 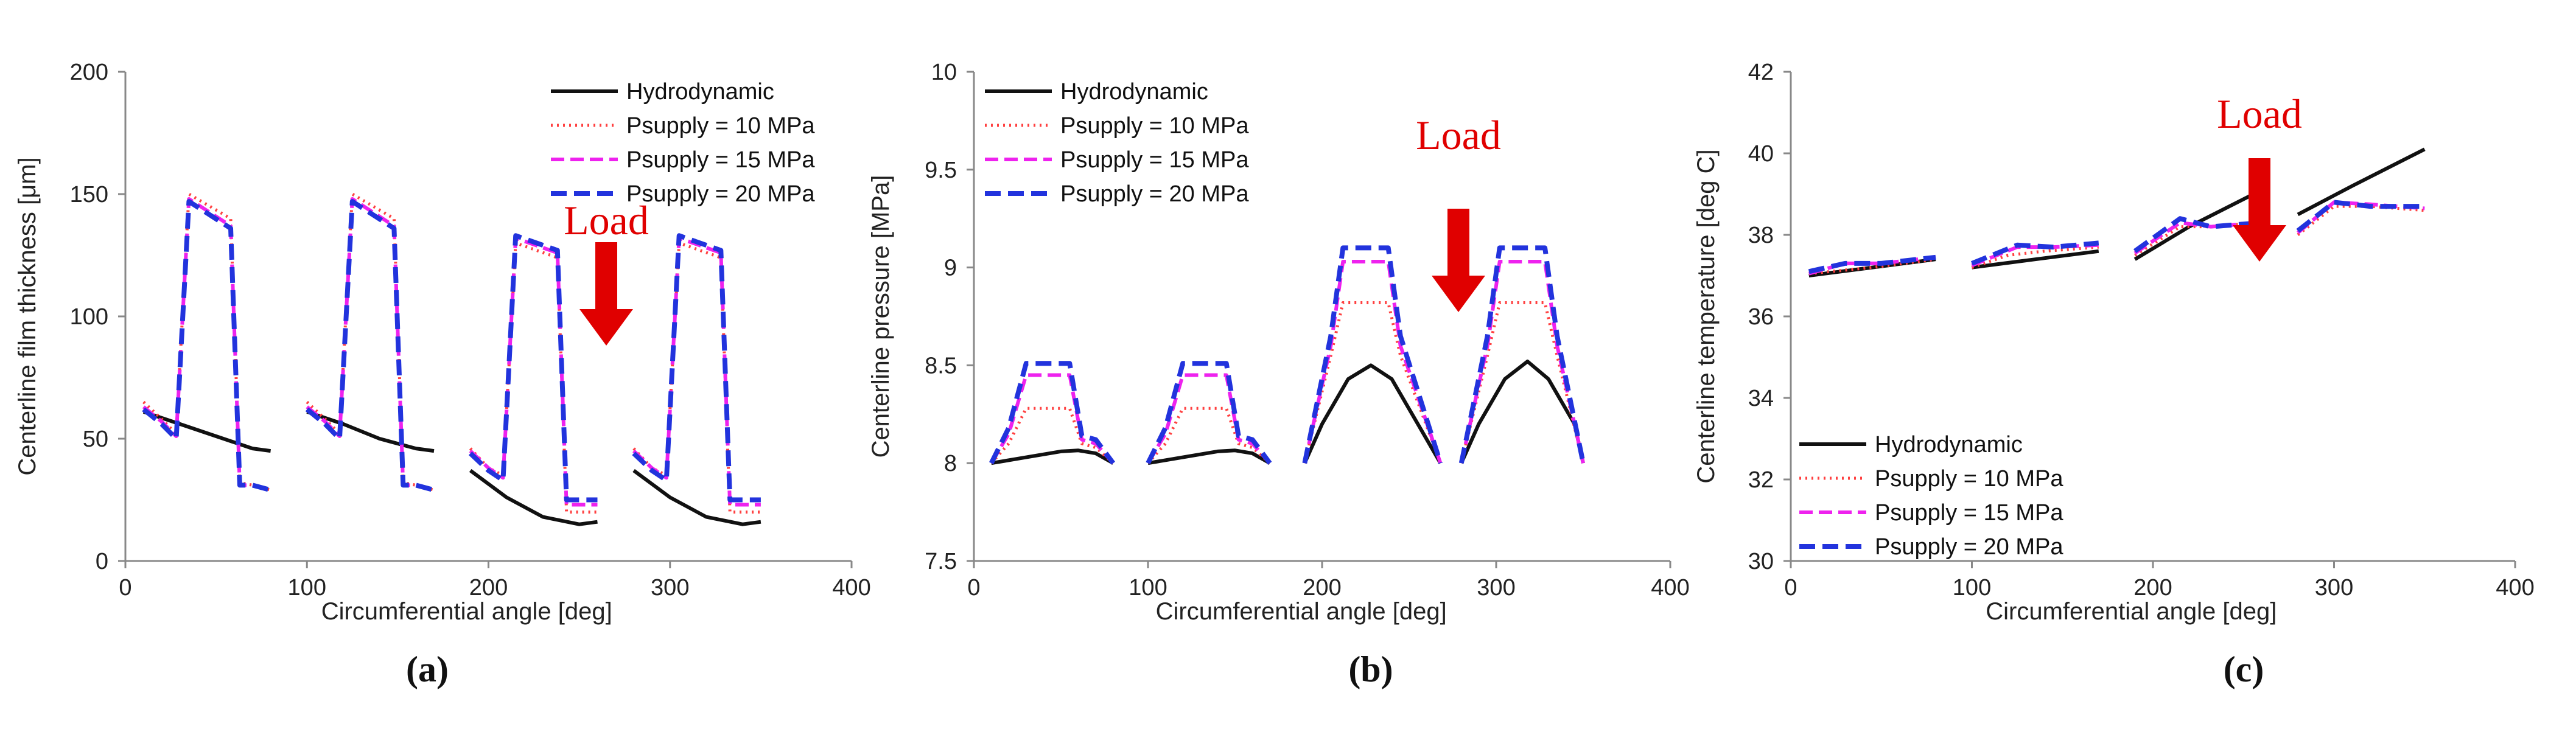 I want to click on y-tick-label: 100, so click(x=89, y=317).